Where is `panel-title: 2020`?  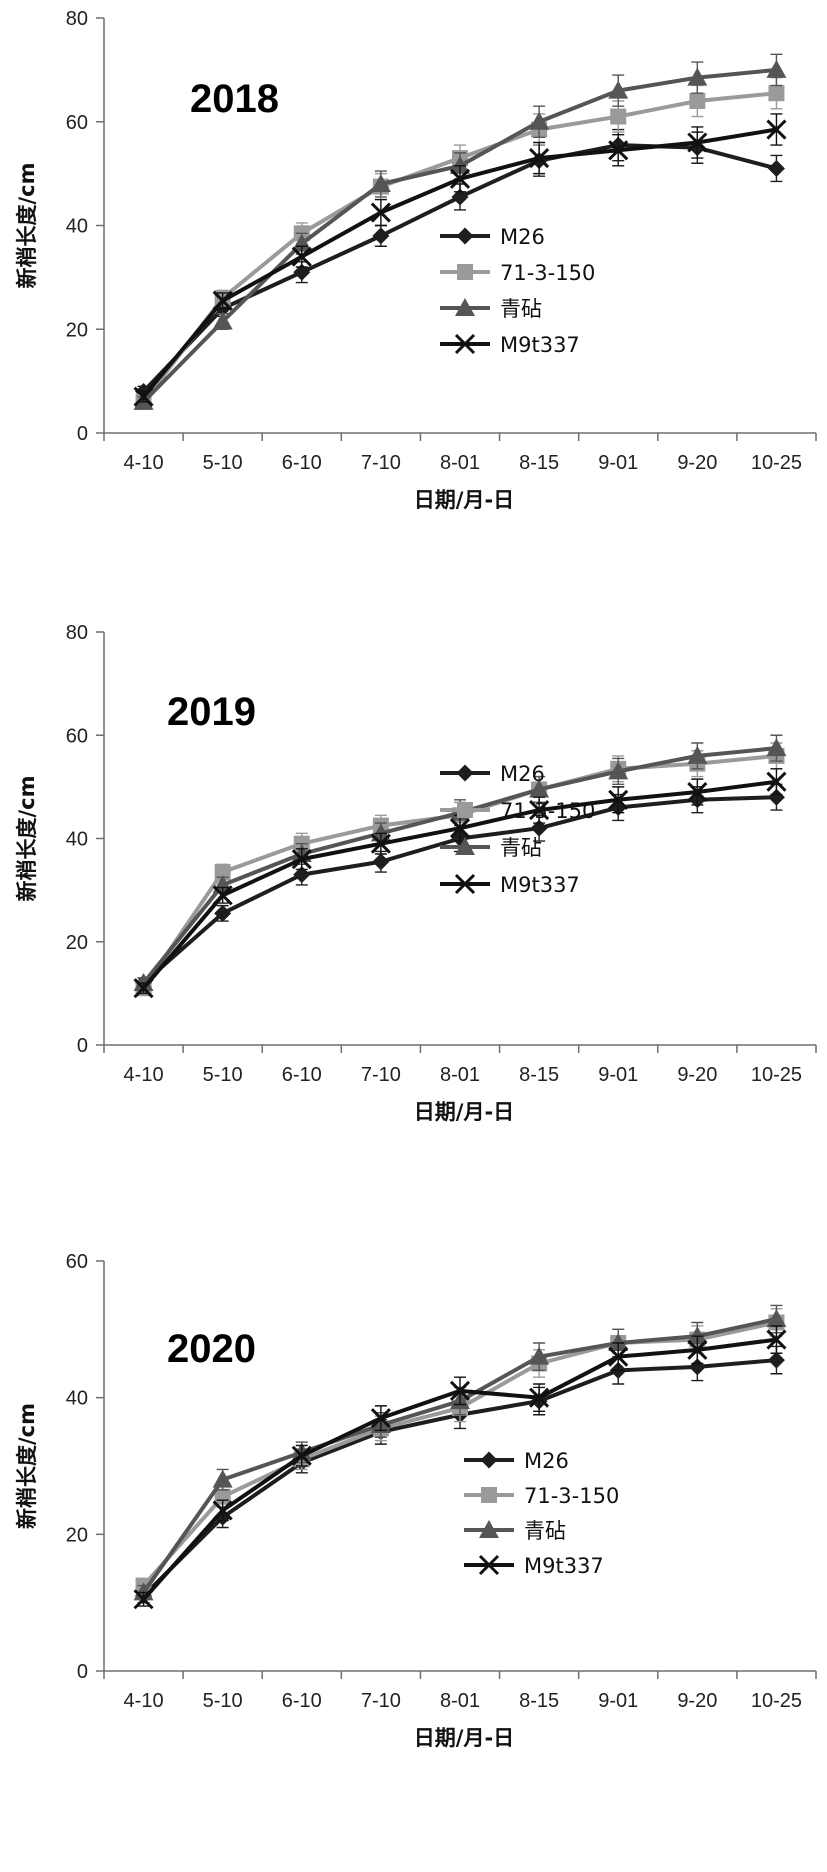
panel-title: 2020 is located at coordinates (211, 1349).